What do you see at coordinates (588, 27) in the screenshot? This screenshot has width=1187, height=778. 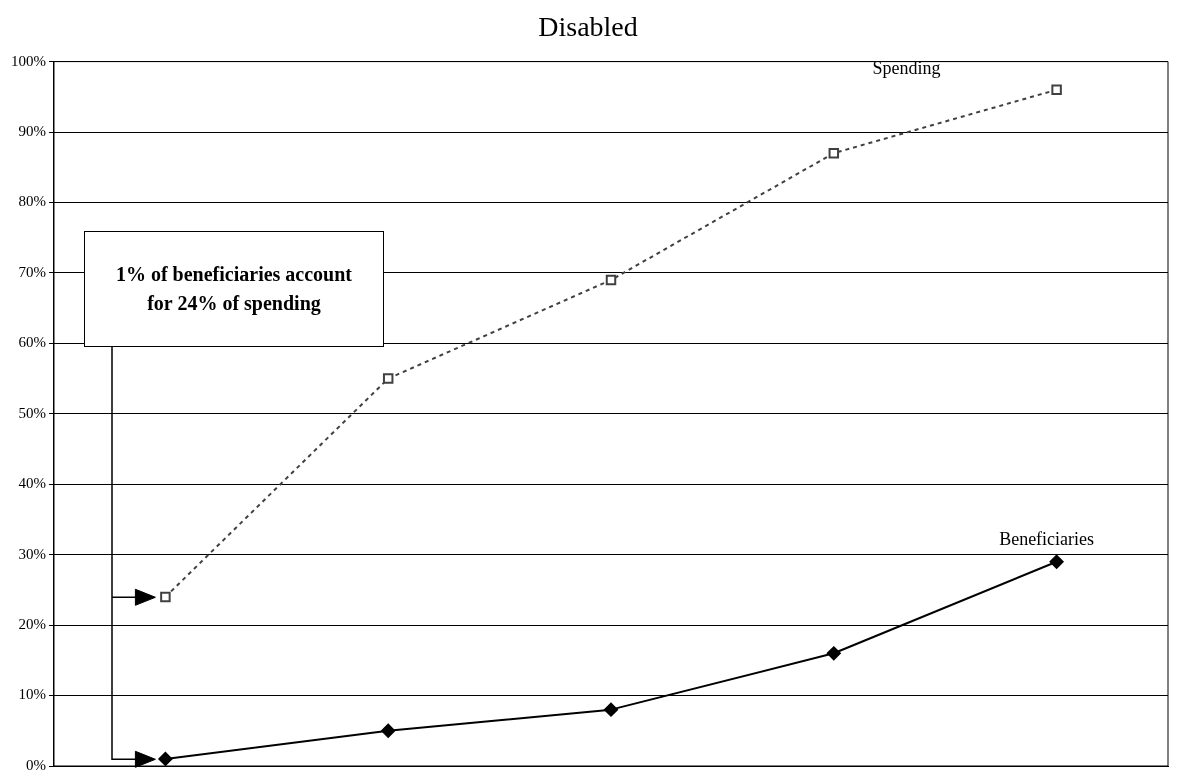 I see `chart-title: Disabled` at bounding box center [588, 27].